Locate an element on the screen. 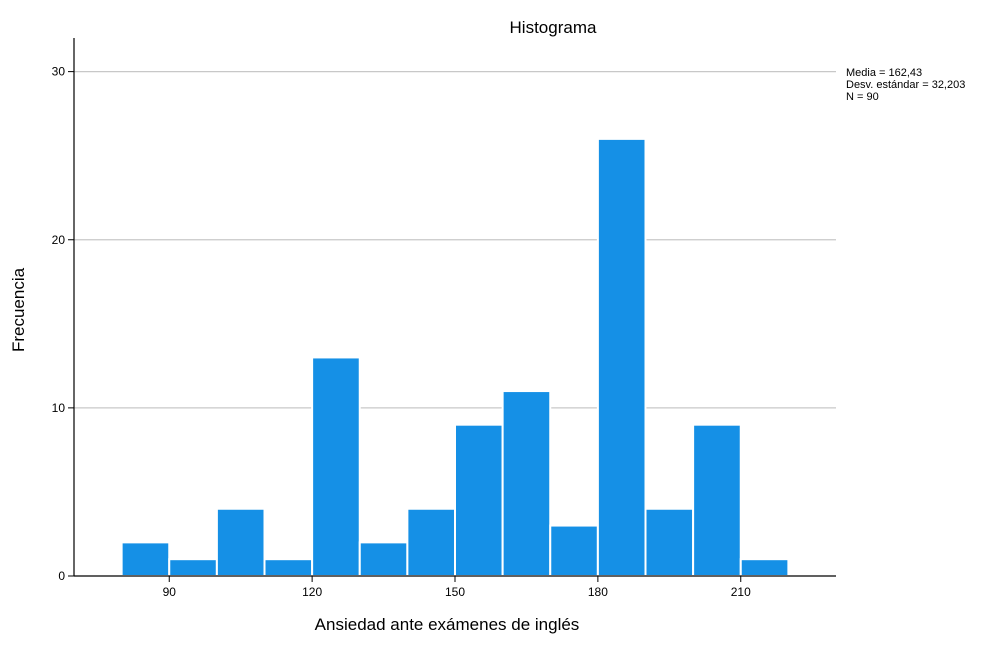 The height and width of the screenshot is (647, 1007). y-tick-label-10: 10 is located at coordinates (59, 408).